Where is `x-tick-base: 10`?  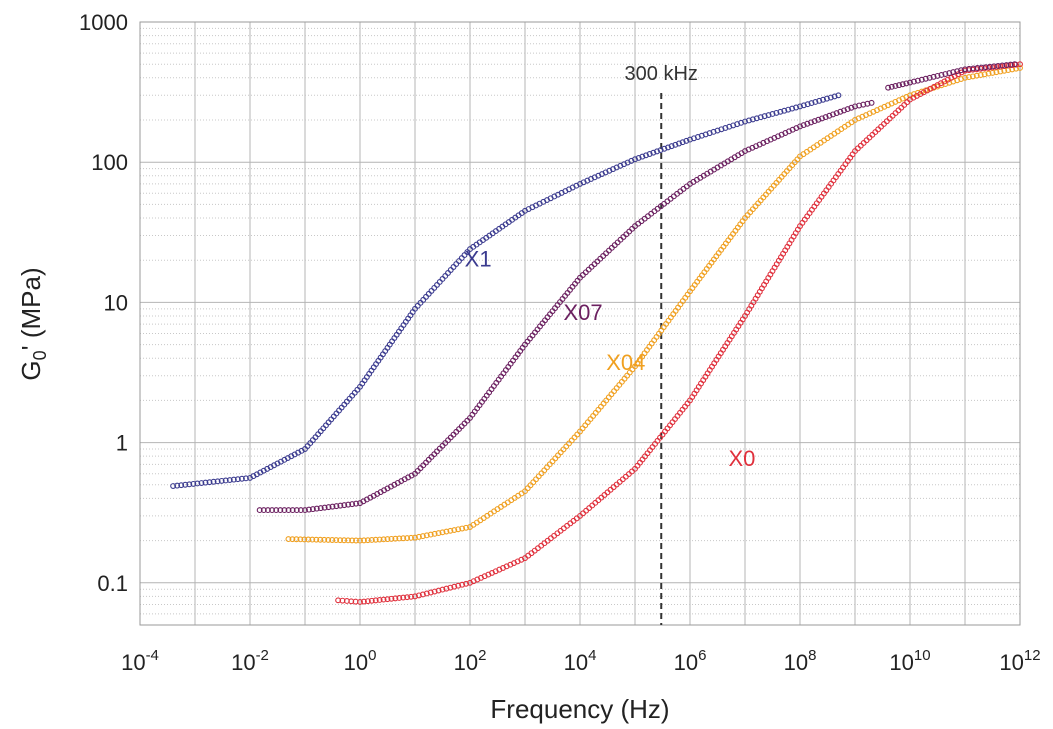
x-tick-base: 10 is located at coordinates (356, 662).